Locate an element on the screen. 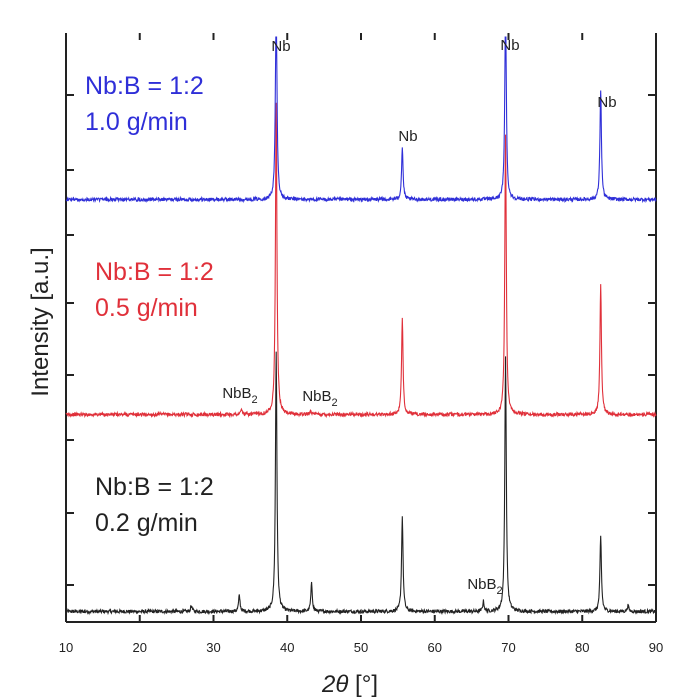  x-tick-label: 90 is located at coordinates (656, 647).